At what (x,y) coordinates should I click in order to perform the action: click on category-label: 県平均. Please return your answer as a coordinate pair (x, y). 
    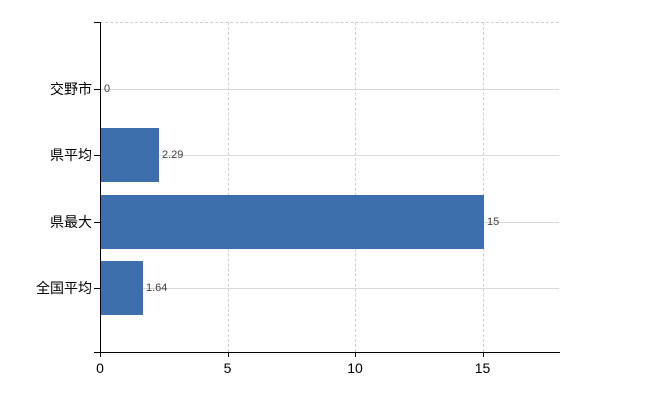
    Looking at the image, I should click on (71, 155).